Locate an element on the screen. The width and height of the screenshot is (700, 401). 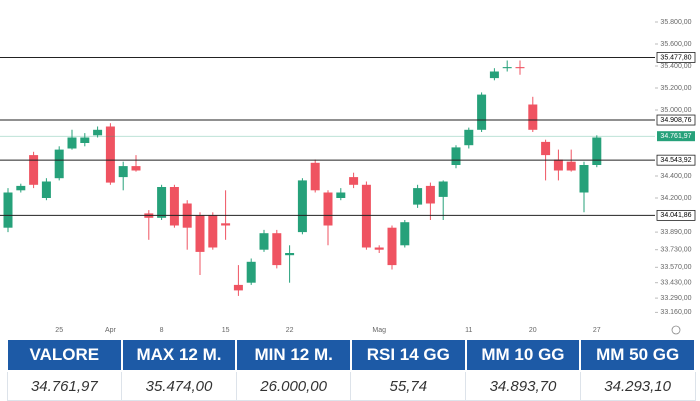
x-tick-label: 8 is located at coordinates (162, 330).